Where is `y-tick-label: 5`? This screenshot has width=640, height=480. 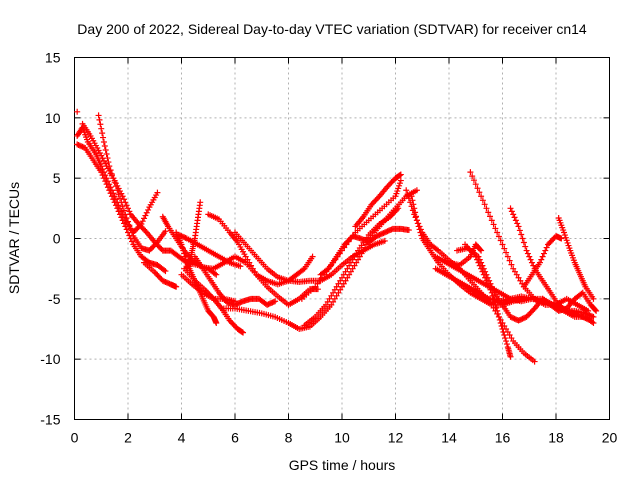 y-tick-label: 5 is located at coordinates (57, 178).